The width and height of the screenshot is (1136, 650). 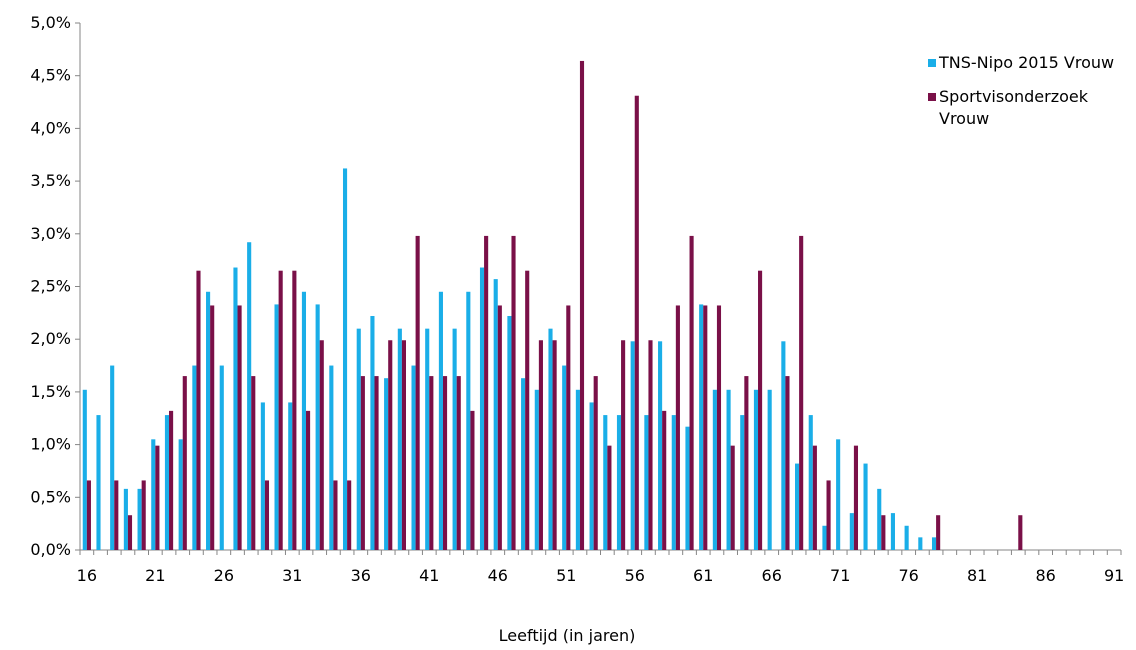 What do you see at coordinates (155, 575) in the screenshot?
I see `x-tick-label: 21` at bounding box center [155, 575].